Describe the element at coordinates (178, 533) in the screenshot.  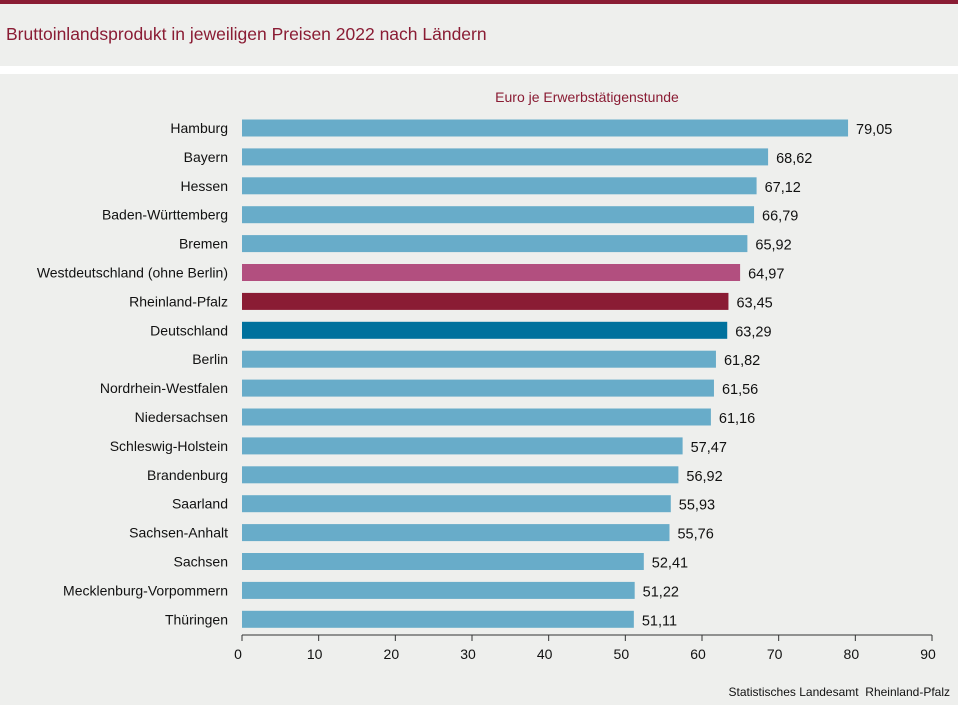
I see `category-label-sachsen-anhalt: Sachsen-Anhalt` at that location.